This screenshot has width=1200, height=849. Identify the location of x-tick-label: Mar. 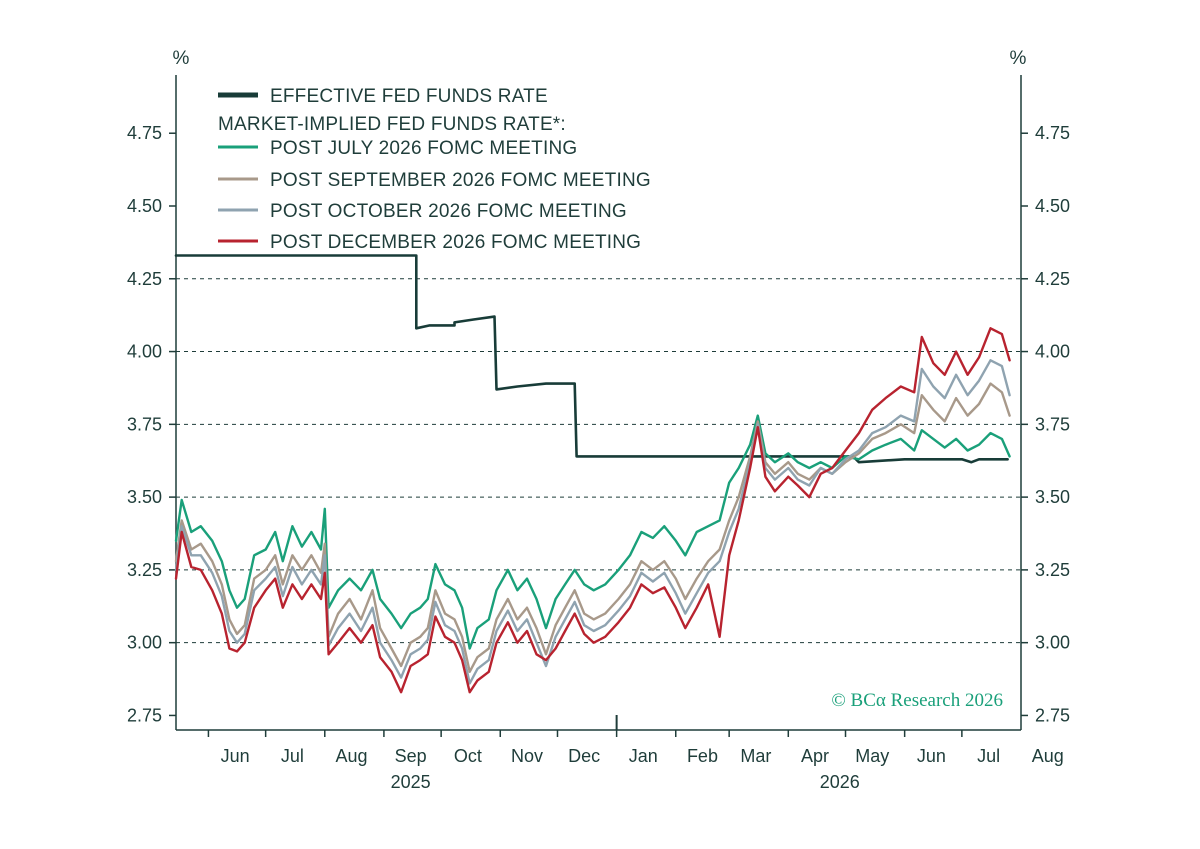
(755, 756).